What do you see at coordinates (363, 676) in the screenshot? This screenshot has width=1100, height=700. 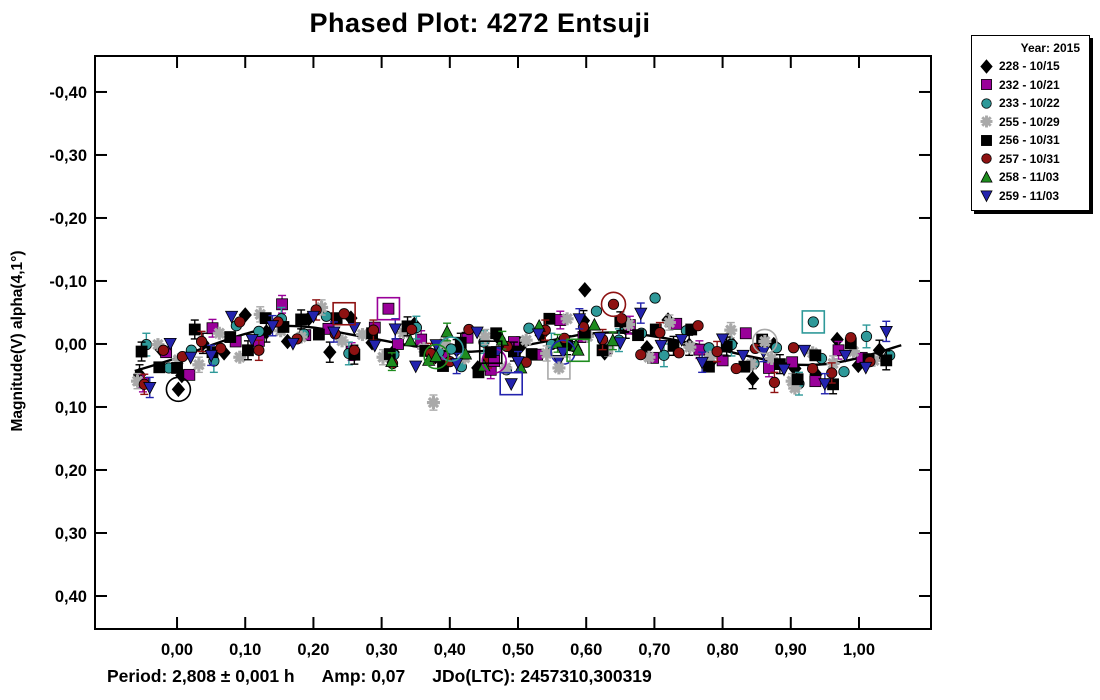 I see `amplitude-annotation: Amp: 0,07` at bounding box center [363, 676].